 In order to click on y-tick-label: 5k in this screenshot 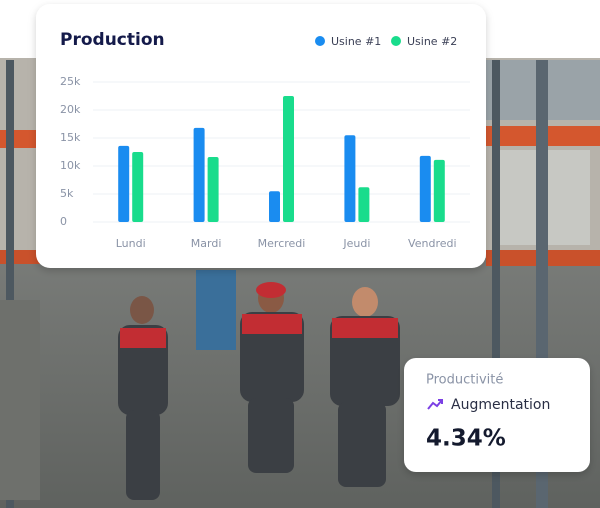, I will do `click(67, 193)`.